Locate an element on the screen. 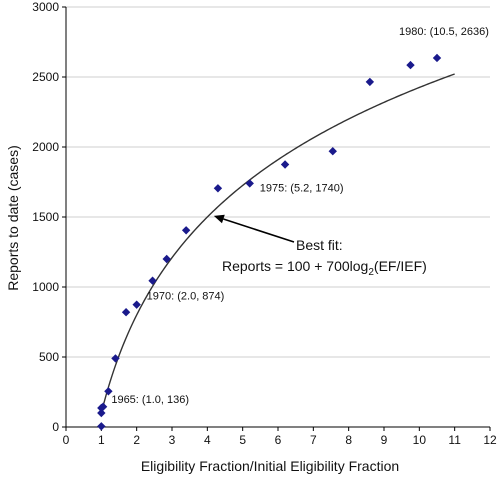 The height and width of the screenshot is (477, 500). y-tick-label: 3000 is located at coordinates (45, 7).